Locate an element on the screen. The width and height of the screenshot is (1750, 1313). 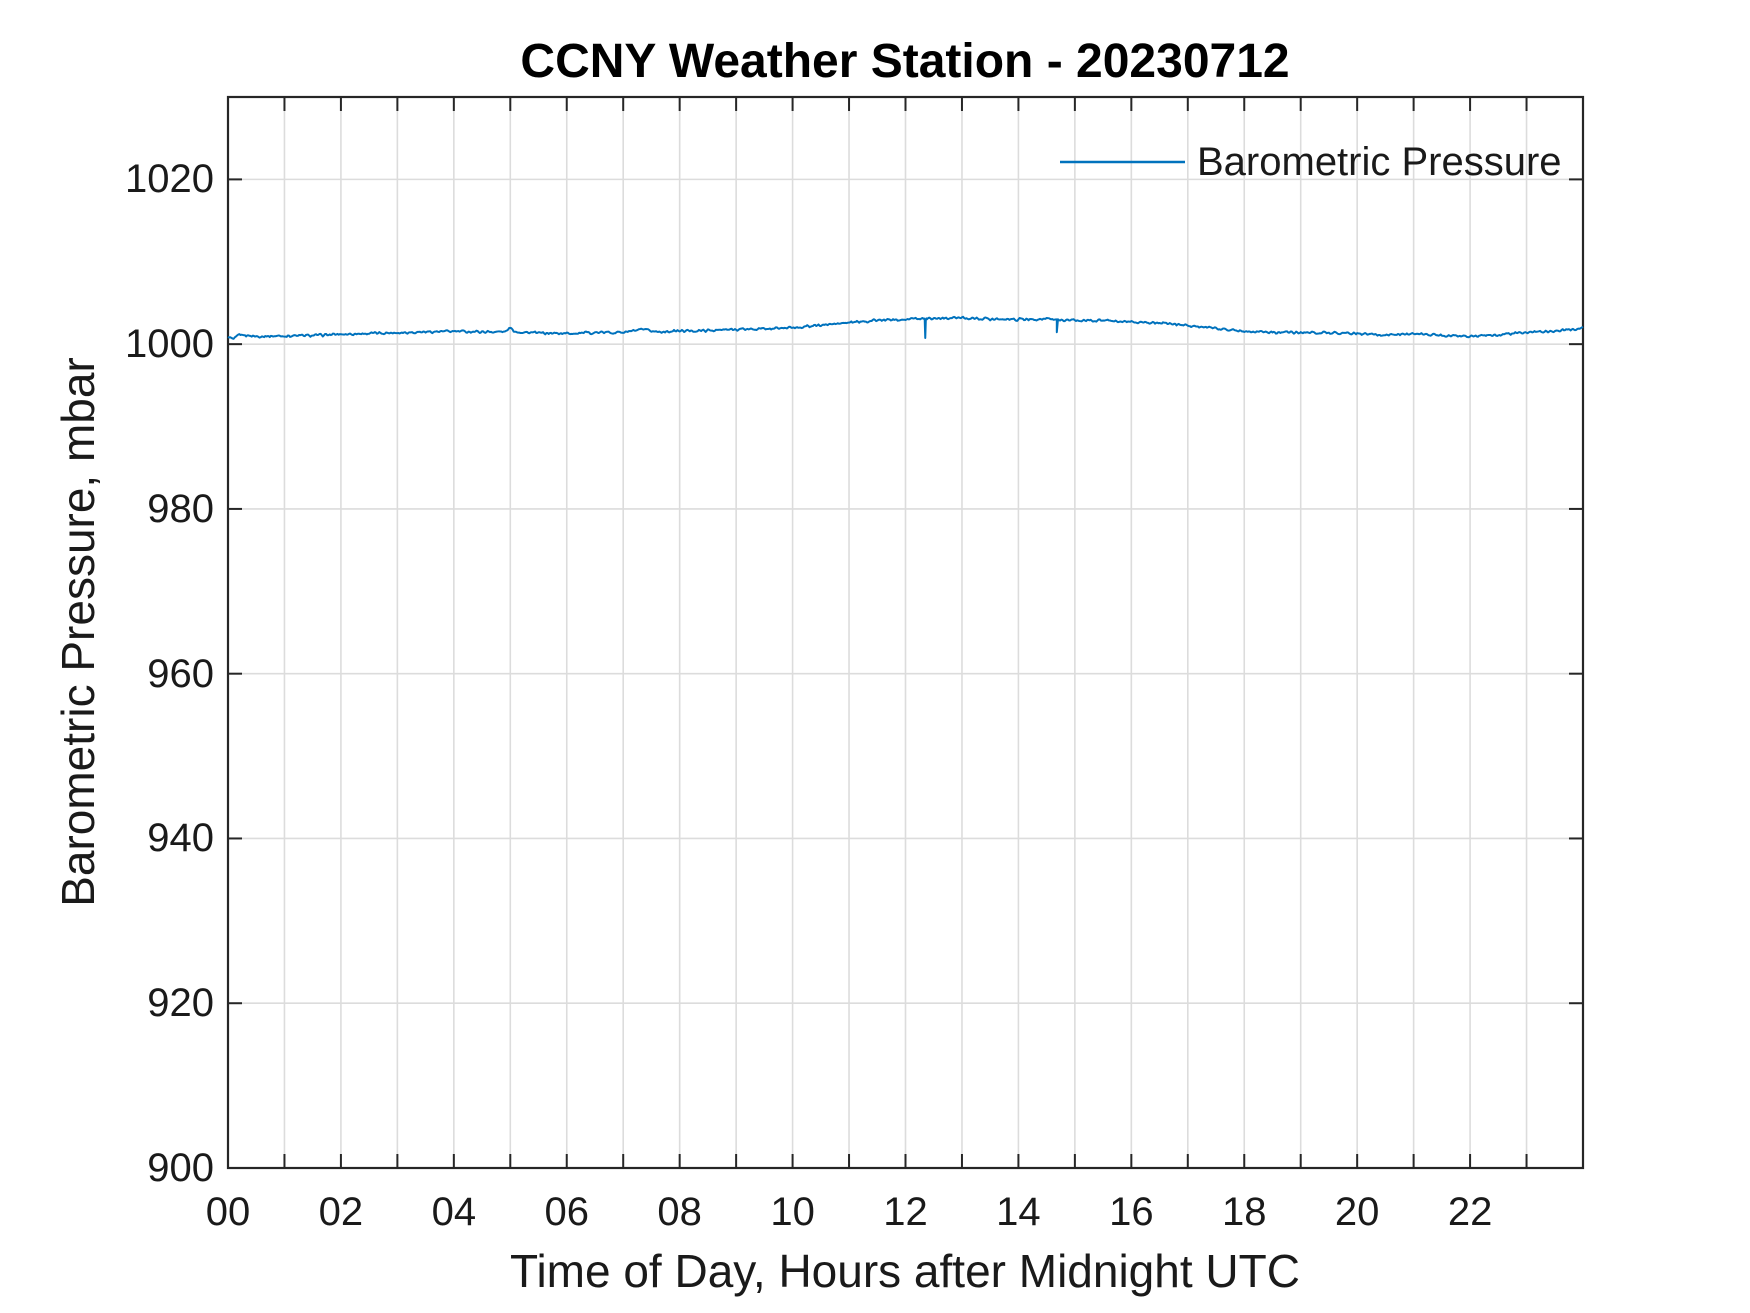
y-tick-label: 1020 is located at coordinates (169, 179).